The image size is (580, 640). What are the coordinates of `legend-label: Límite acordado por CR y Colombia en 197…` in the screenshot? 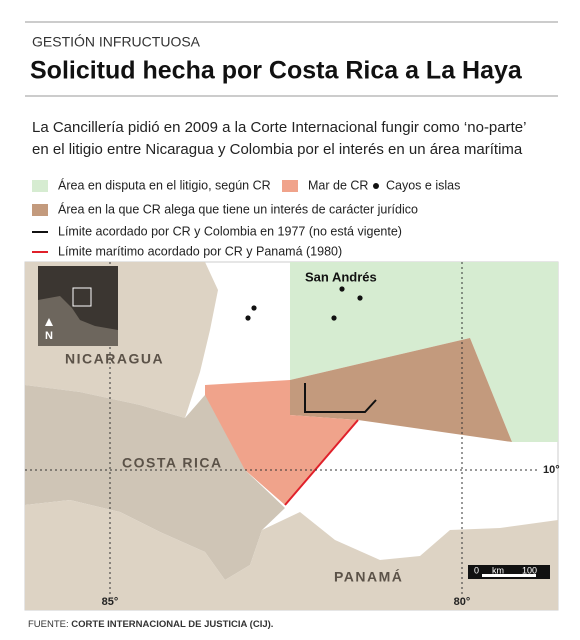 It's located at (230, 231).